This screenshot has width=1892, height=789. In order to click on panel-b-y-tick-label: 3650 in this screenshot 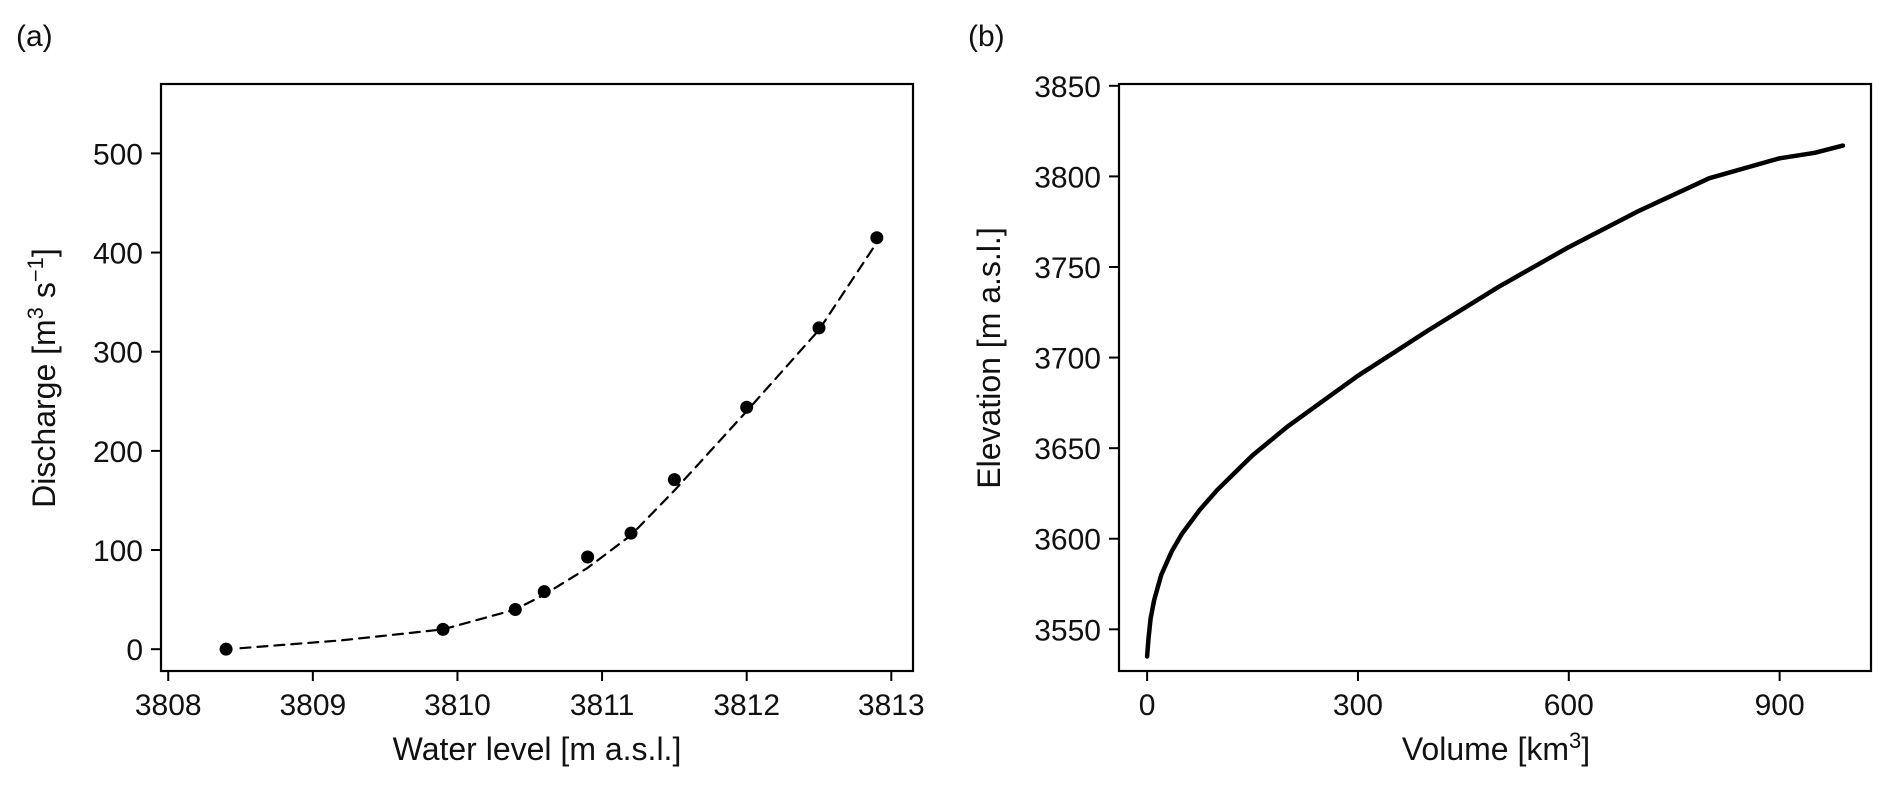, I will do `click(1067, 449)`.